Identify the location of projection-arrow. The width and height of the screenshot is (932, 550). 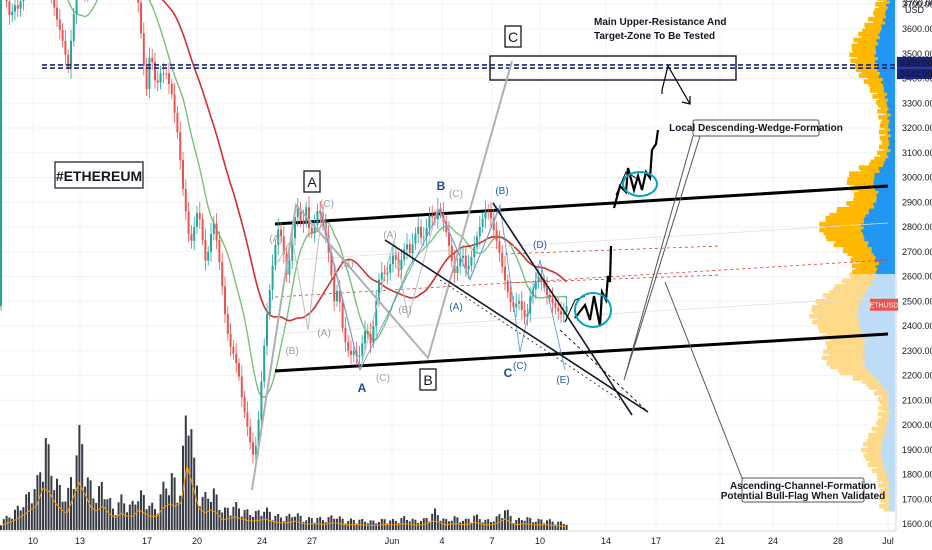
(626, 183).